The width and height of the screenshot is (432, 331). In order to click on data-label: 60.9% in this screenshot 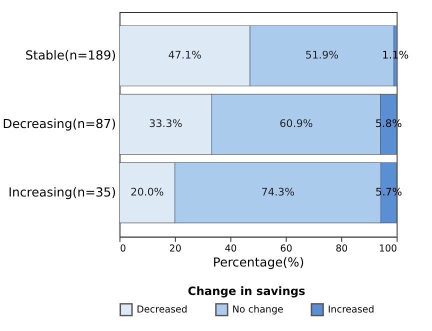, I will do `click(296, 124)`.